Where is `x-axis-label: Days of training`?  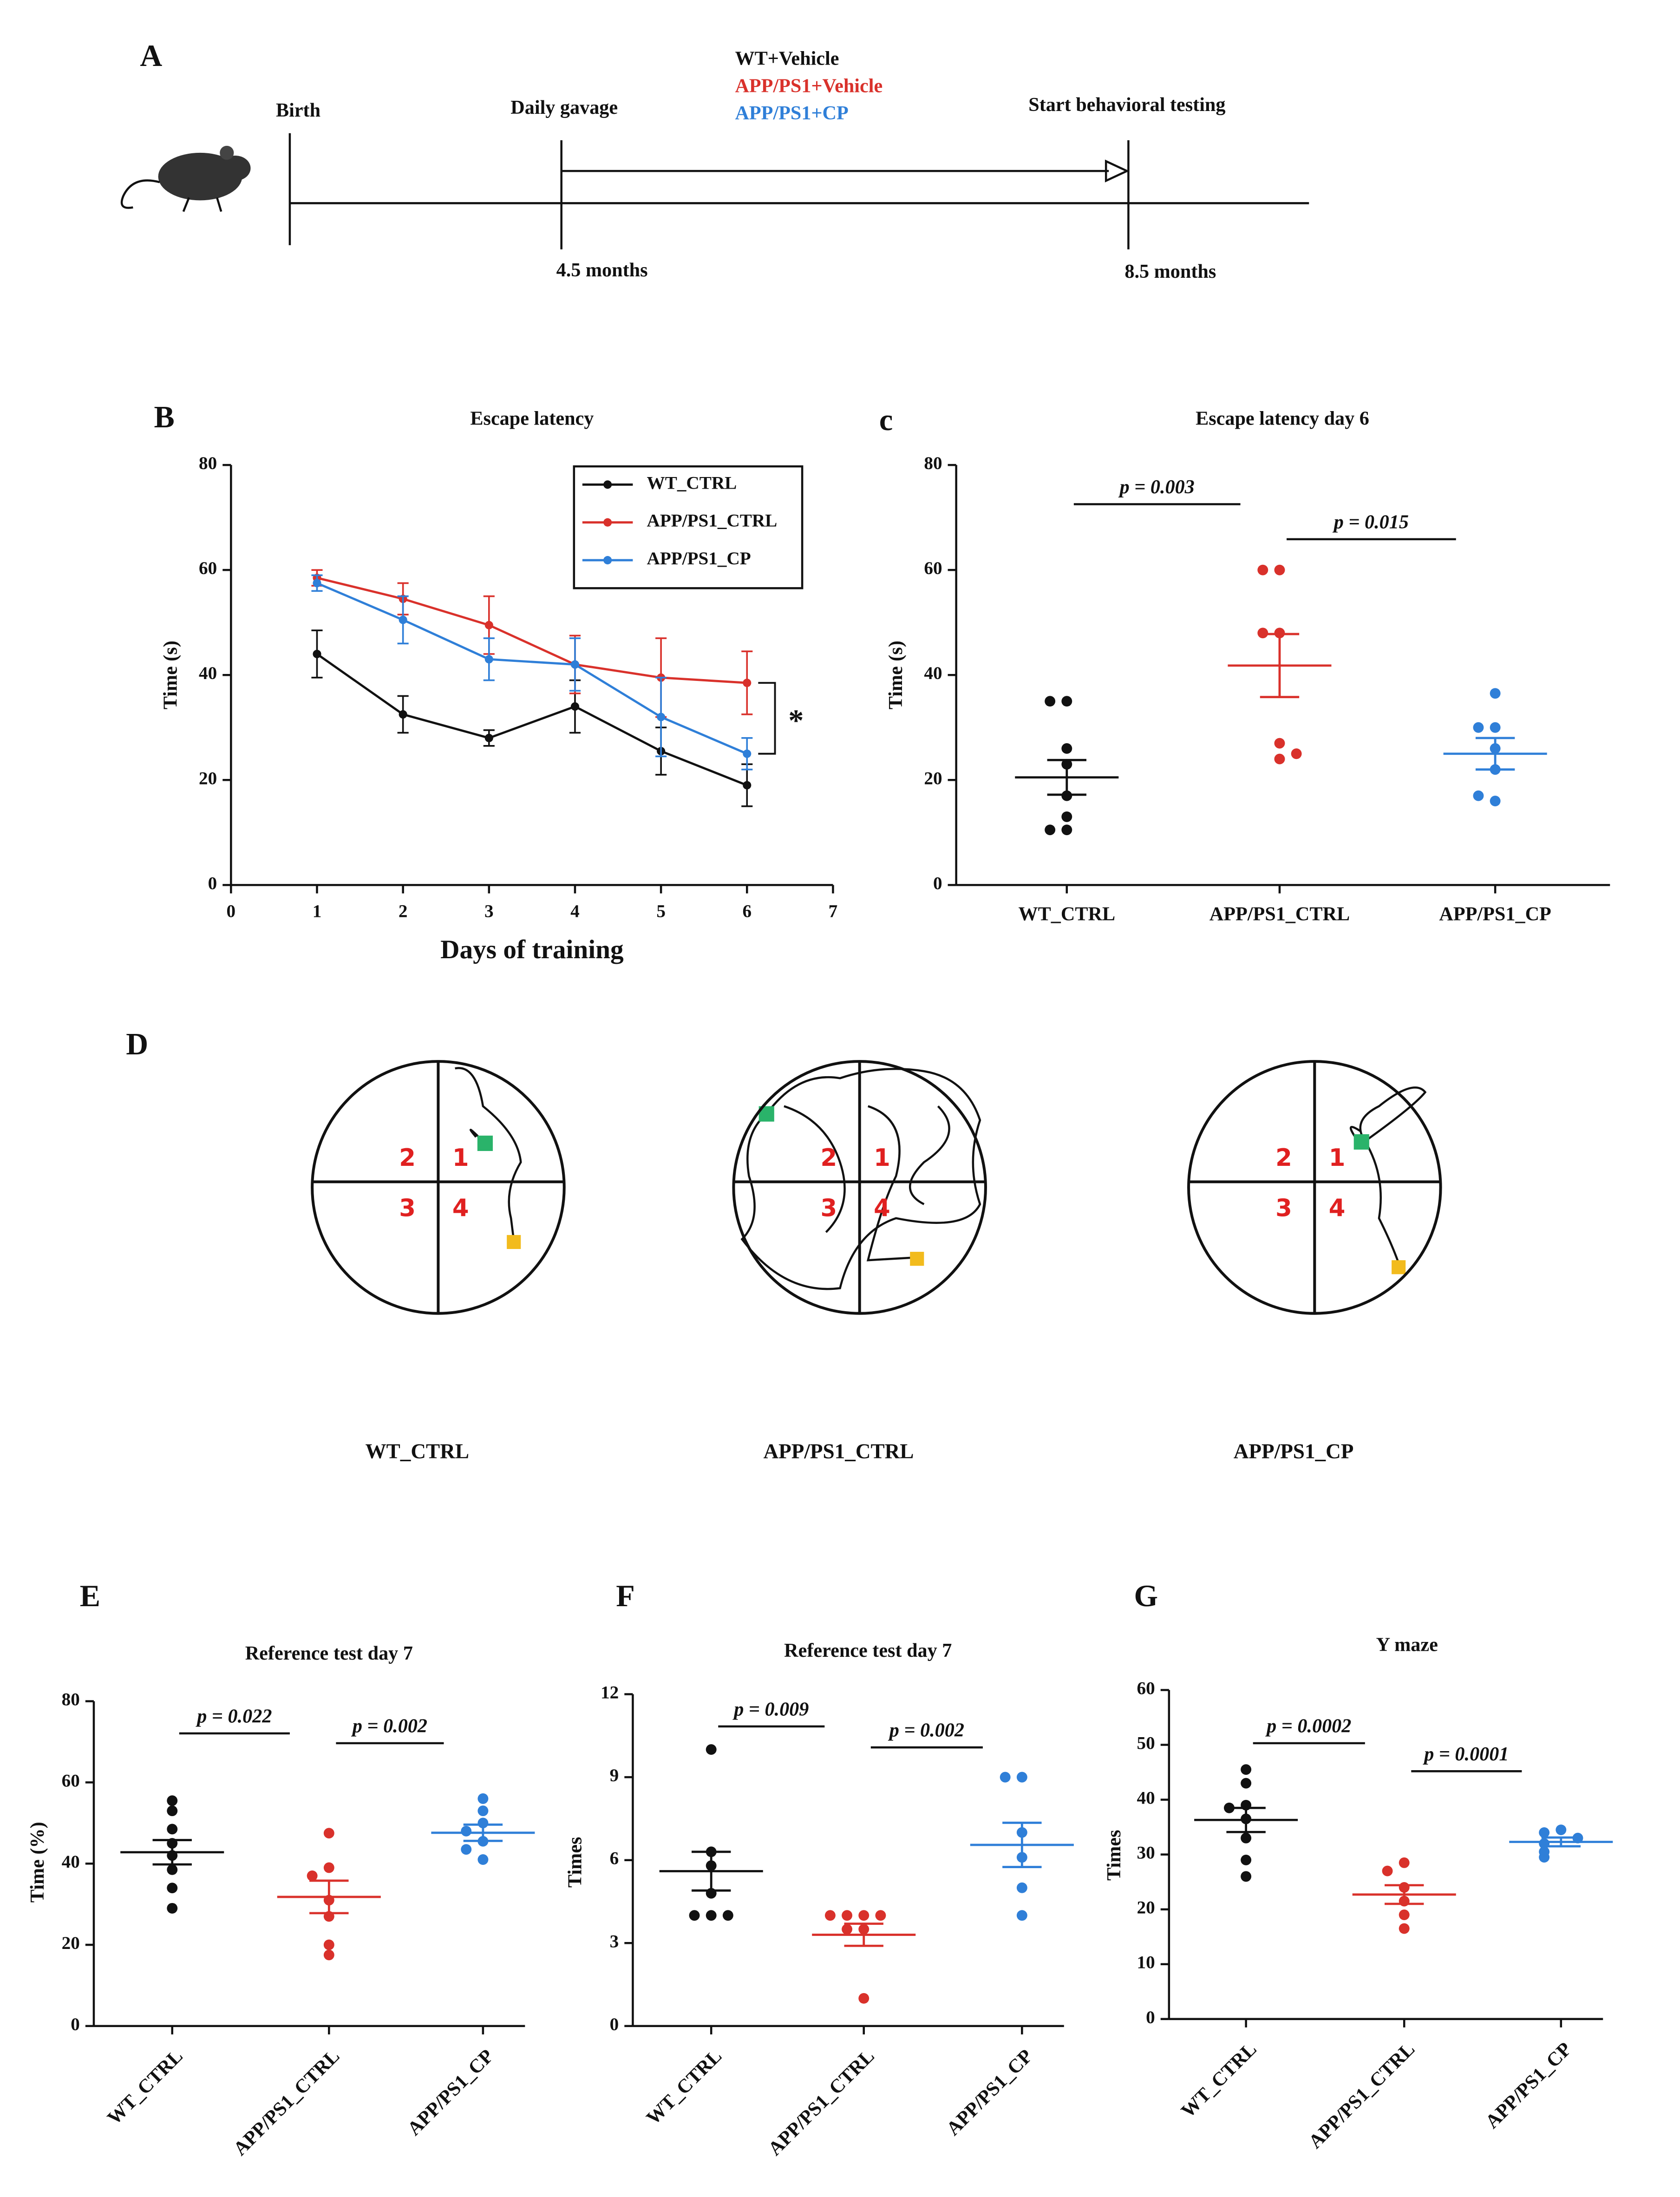 x-axis-label: Days of training is located at coordinates (532, 949).